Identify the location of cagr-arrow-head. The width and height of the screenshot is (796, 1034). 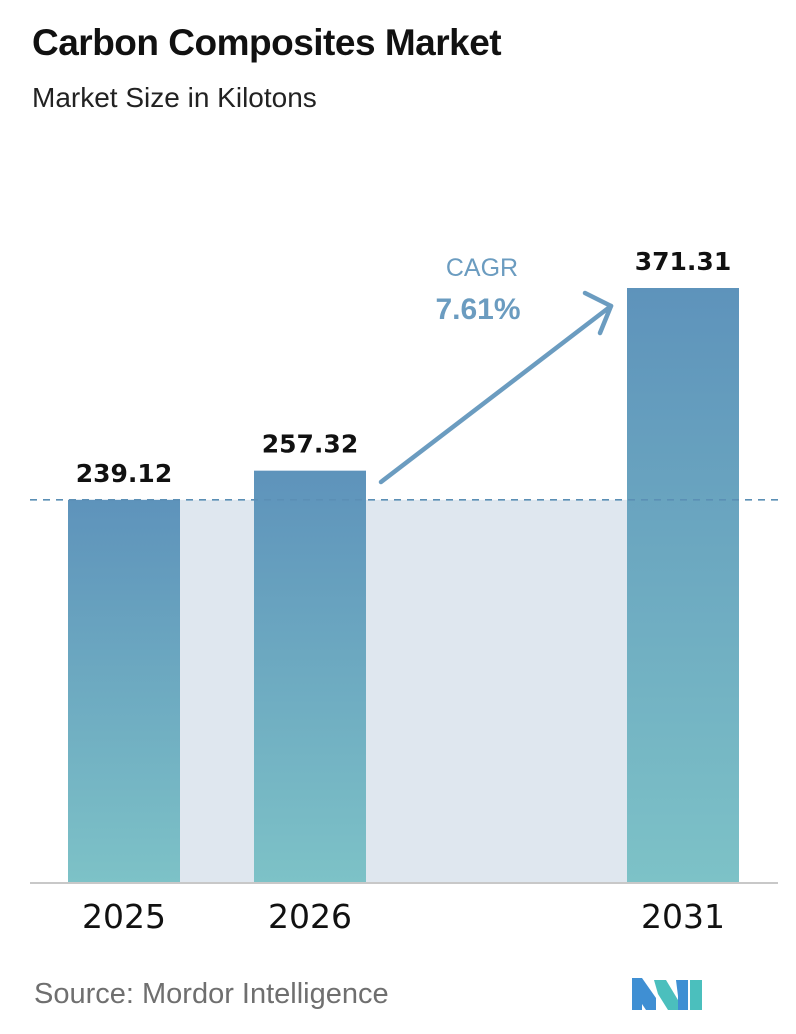
(598, 313).